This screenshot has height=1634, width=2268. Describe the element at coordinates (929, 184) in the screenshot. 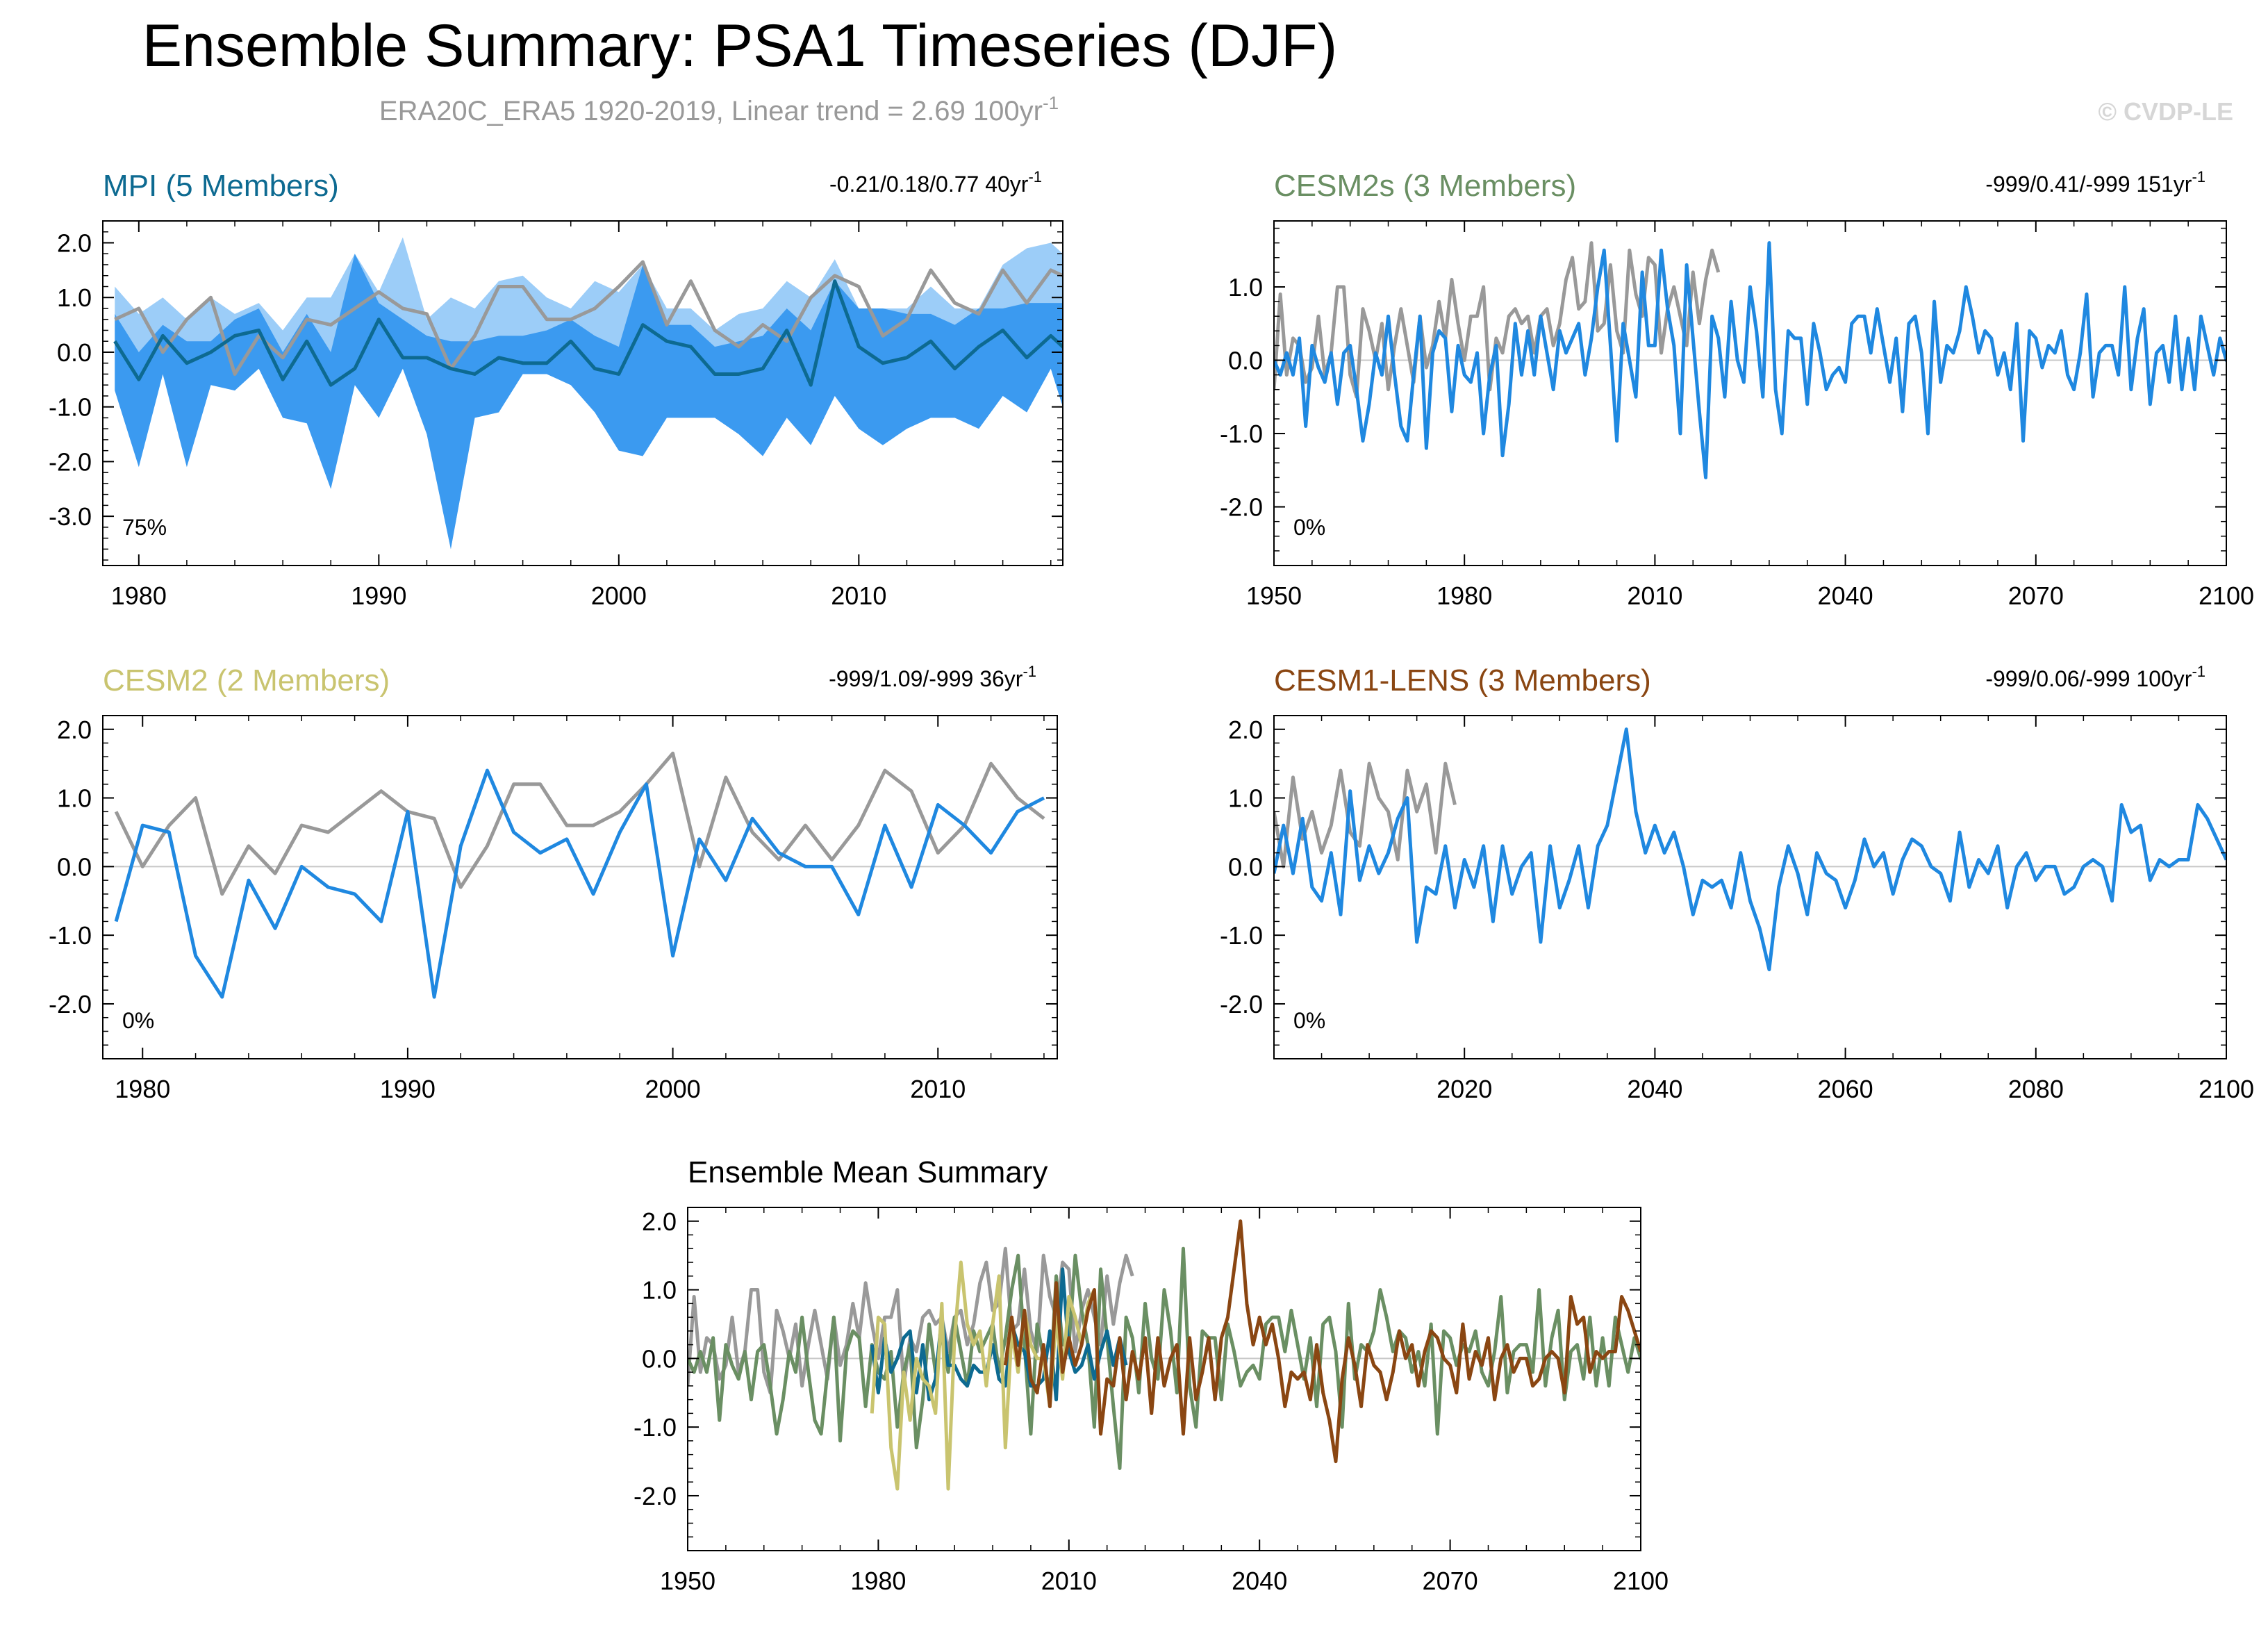

I see `panel-stats-text: -0.21/0.18/0.77 40yr` at that location.